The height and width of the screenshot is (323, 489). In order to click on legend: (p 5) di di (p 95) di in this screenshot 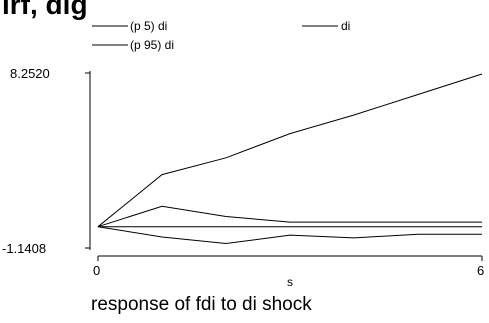, I will do `click(221, 35)`.